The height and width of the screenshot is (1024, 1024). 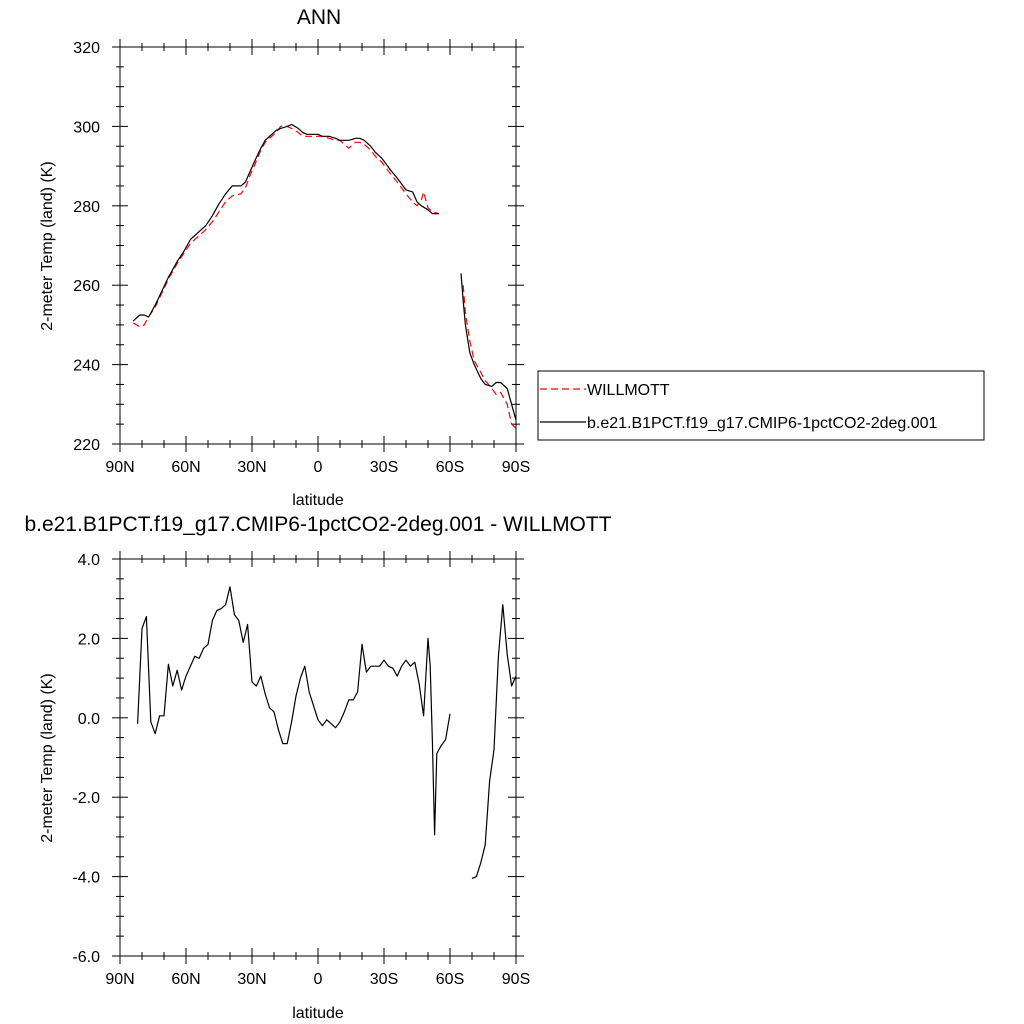 I want to click on bottom-x-axis-label: latitude, so click(x=318, y=1013).